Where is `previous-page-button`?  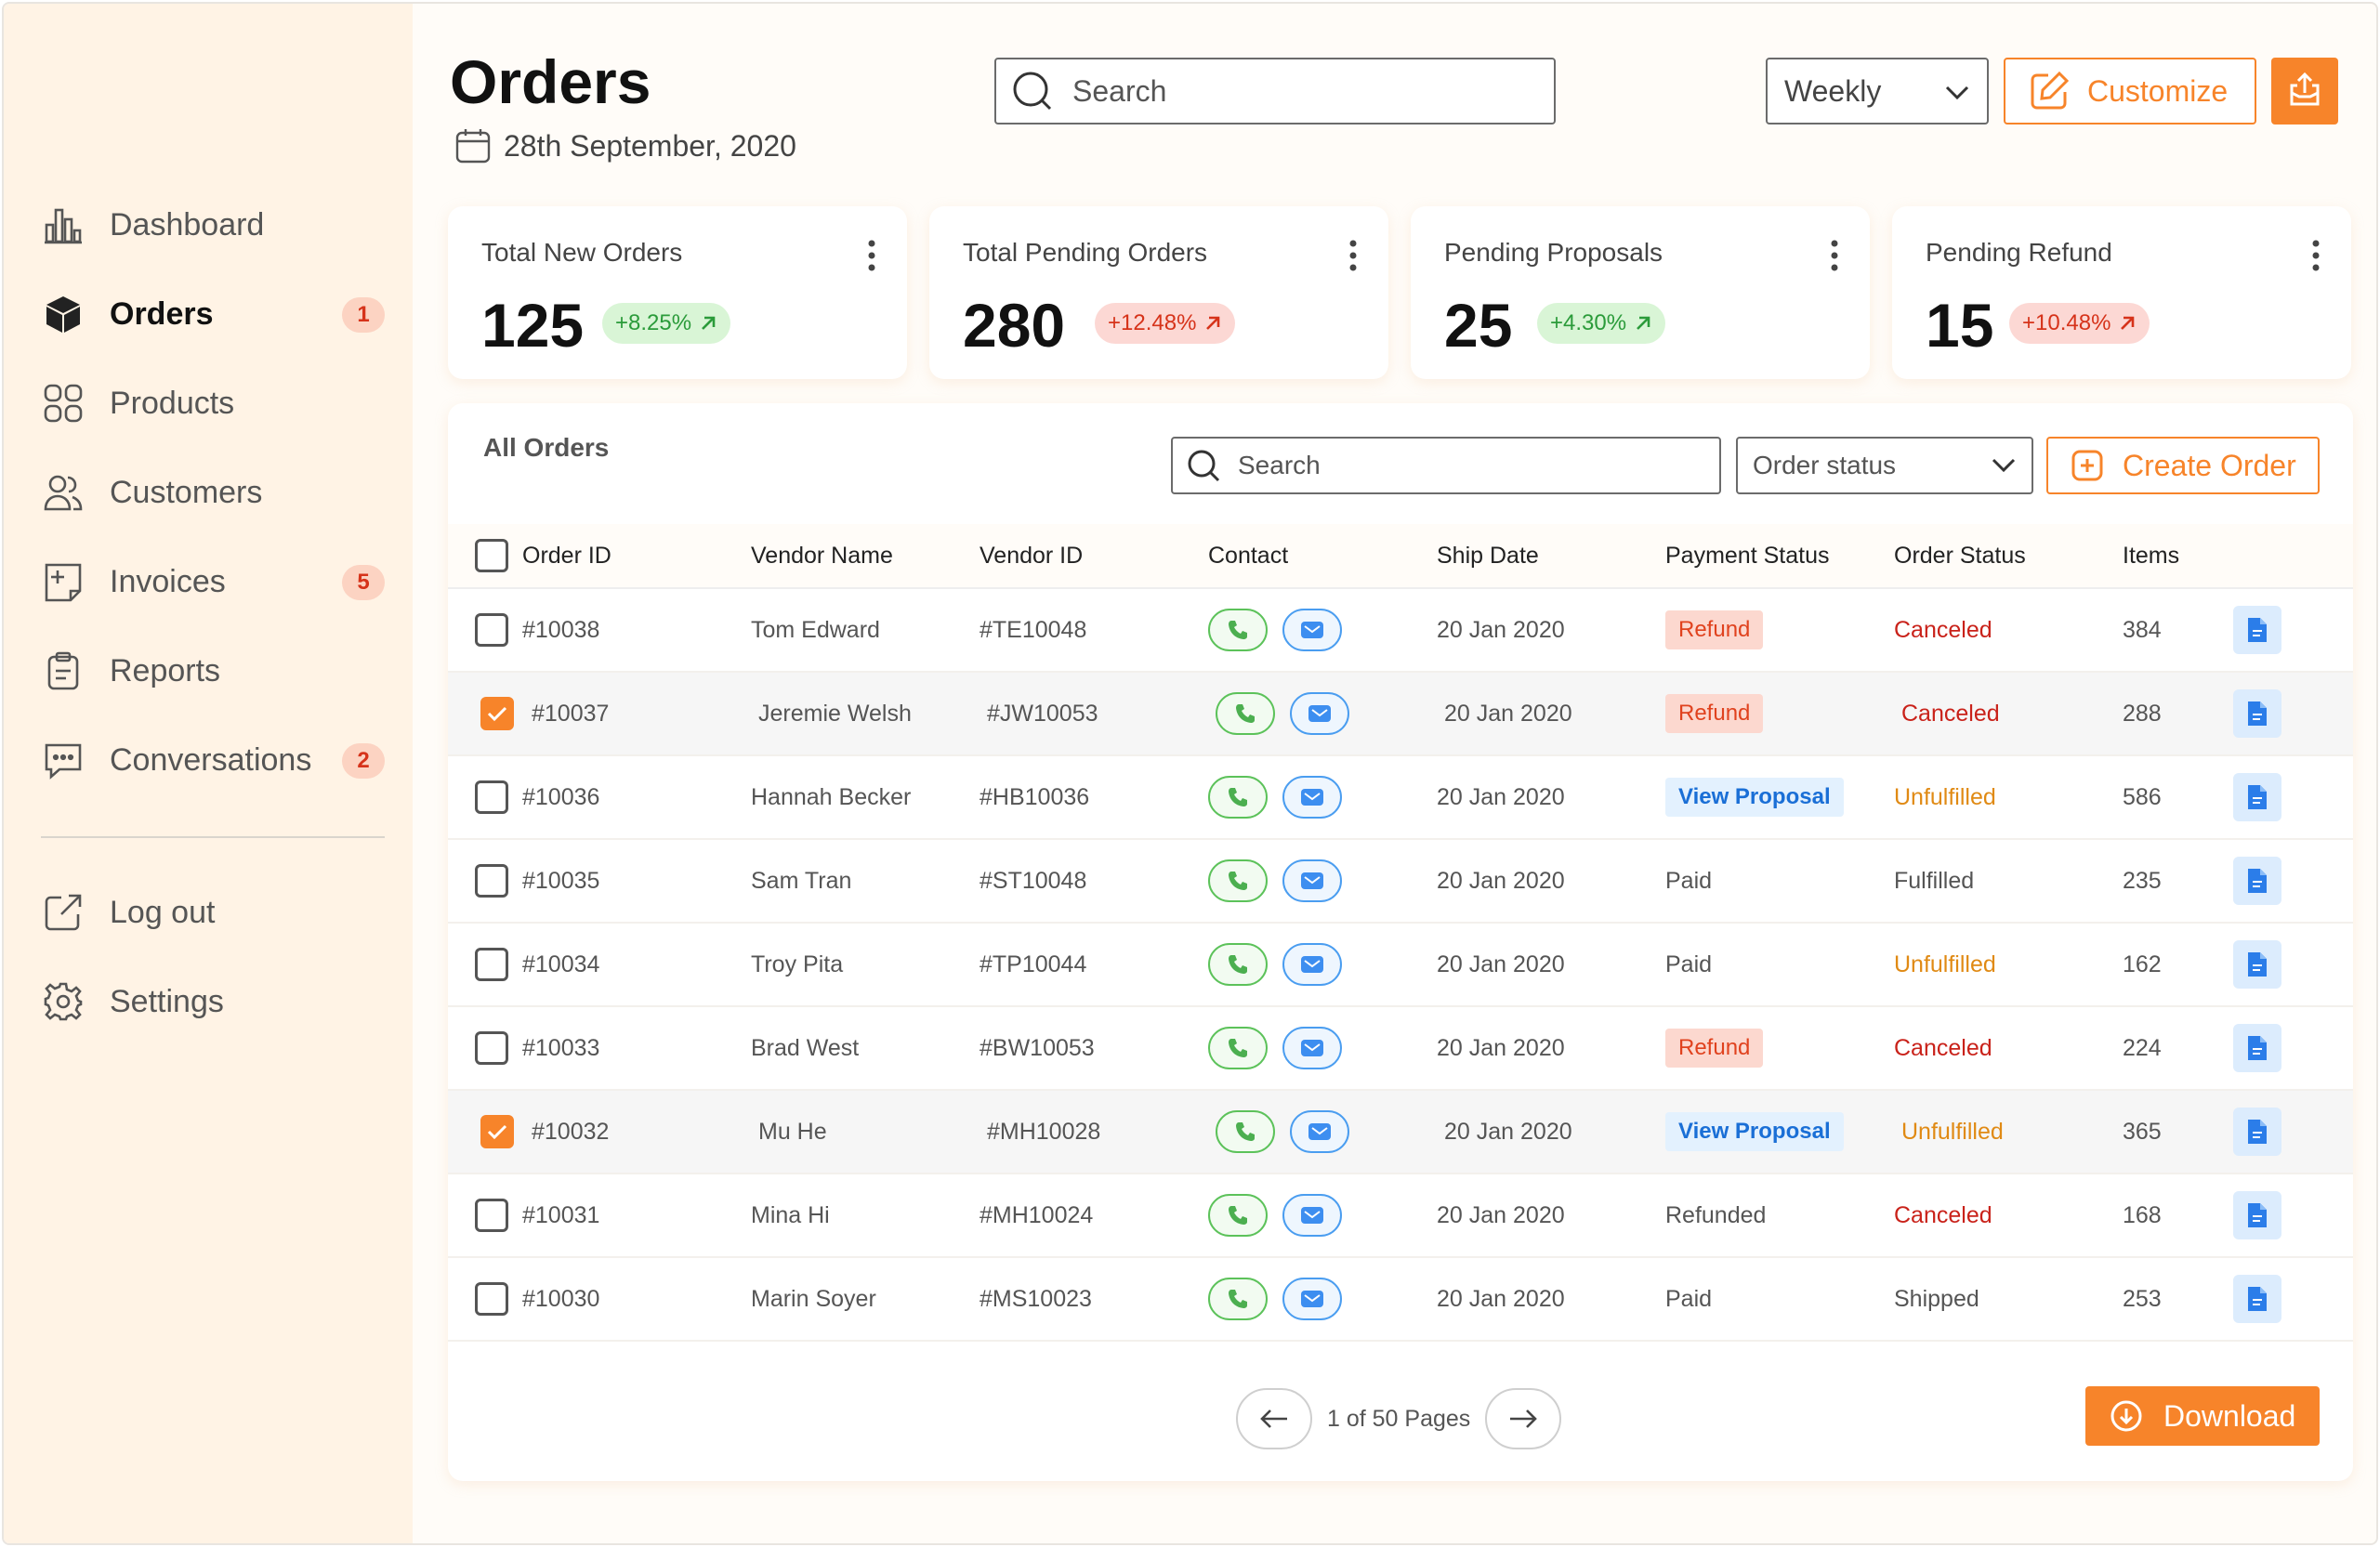
previous-page-button is located at coordinates (1274, 1418).